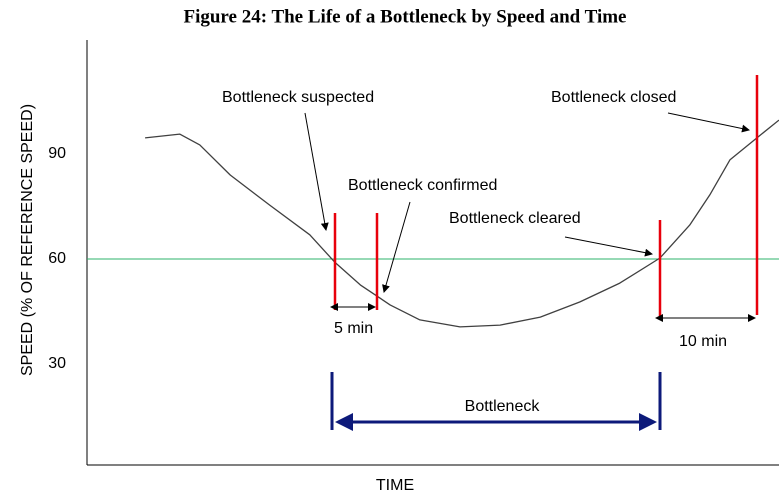 This screenshot has height=497, width=779. What do you see at coordinates (515, 218) in the screenshot?
I see `annotation: Bottleneck cleared` at bounding box center [515, 218].